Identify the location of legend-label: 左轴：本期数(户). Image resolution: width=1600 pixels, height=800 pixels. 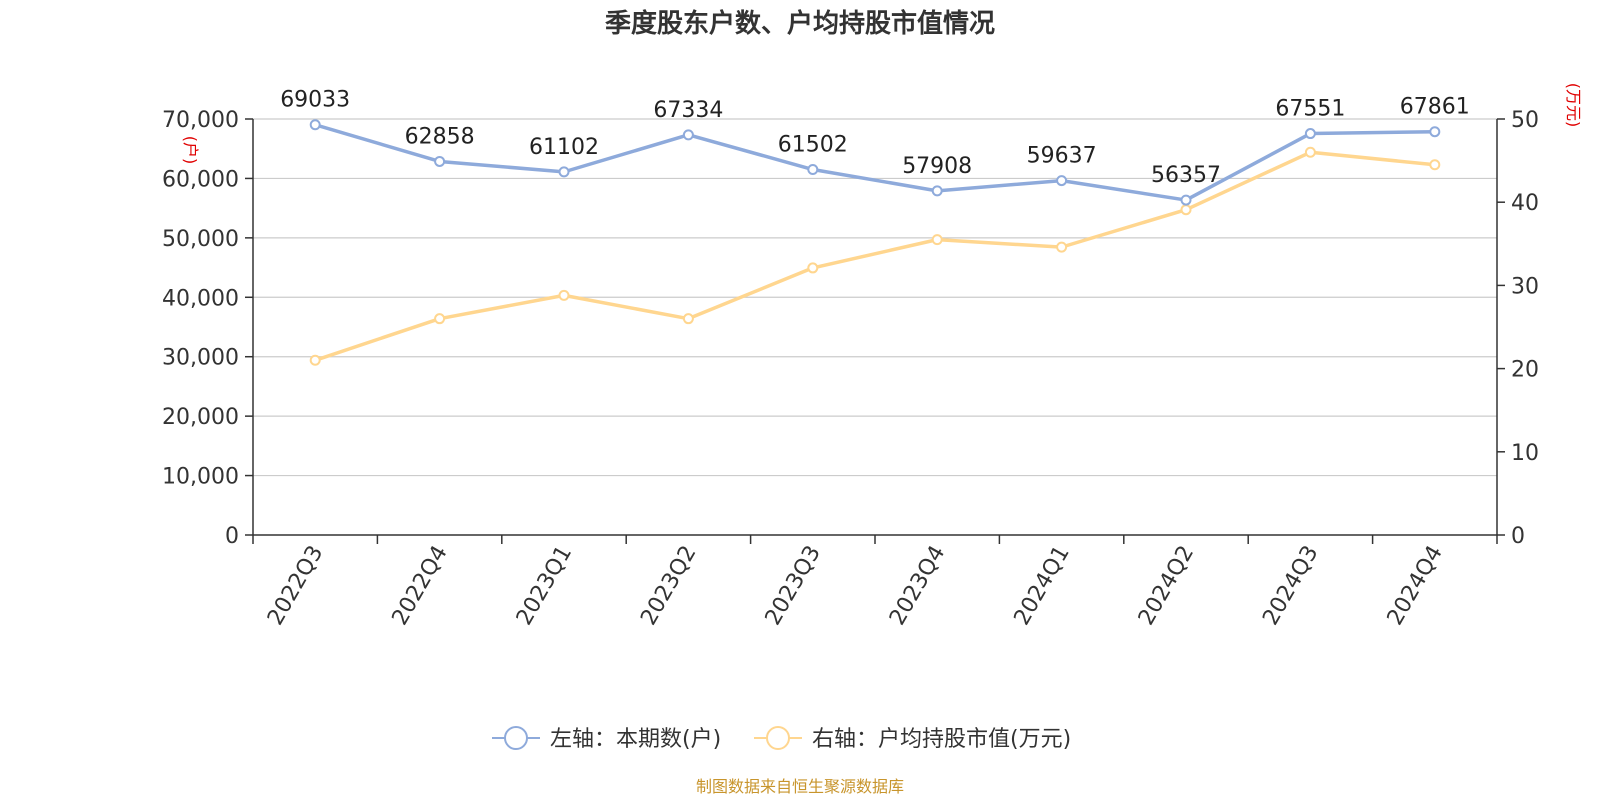
(635, 739).